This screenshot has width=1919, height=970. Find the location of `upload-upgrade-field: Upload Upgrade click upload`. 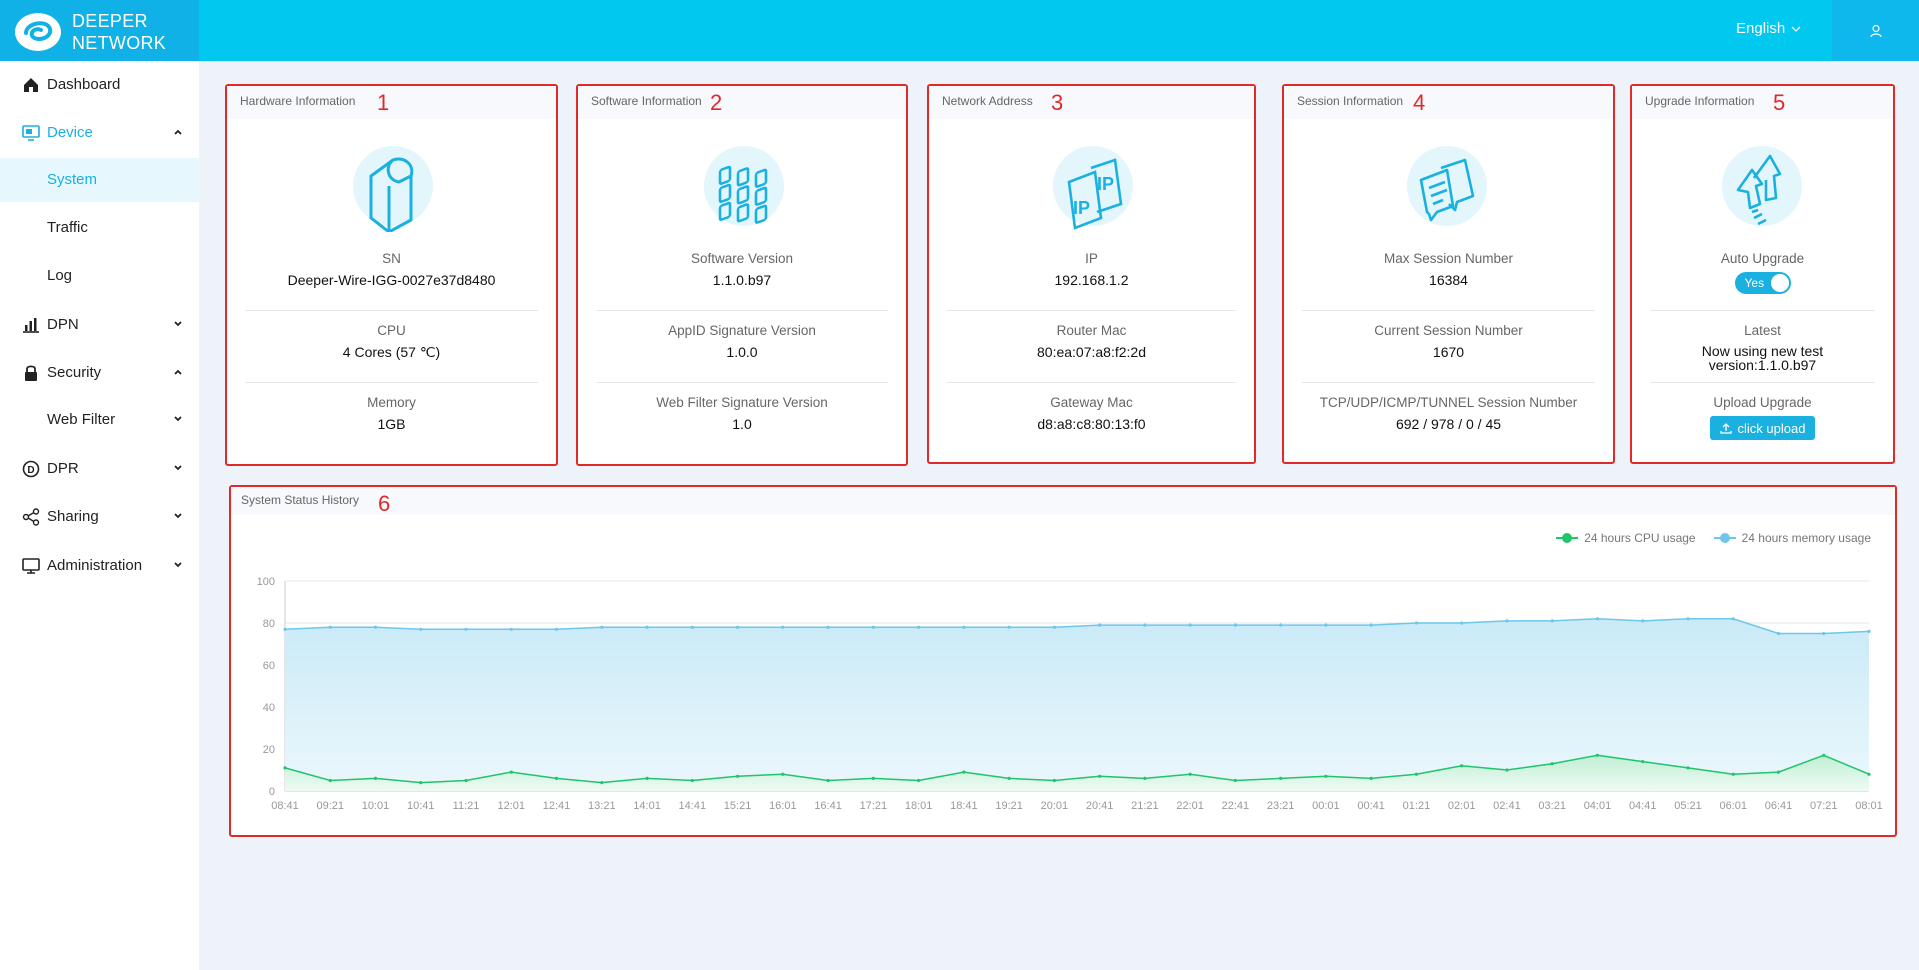

upload-upgrade-field: Upload Upgrade click upload is located at coordinates (1762, 417).